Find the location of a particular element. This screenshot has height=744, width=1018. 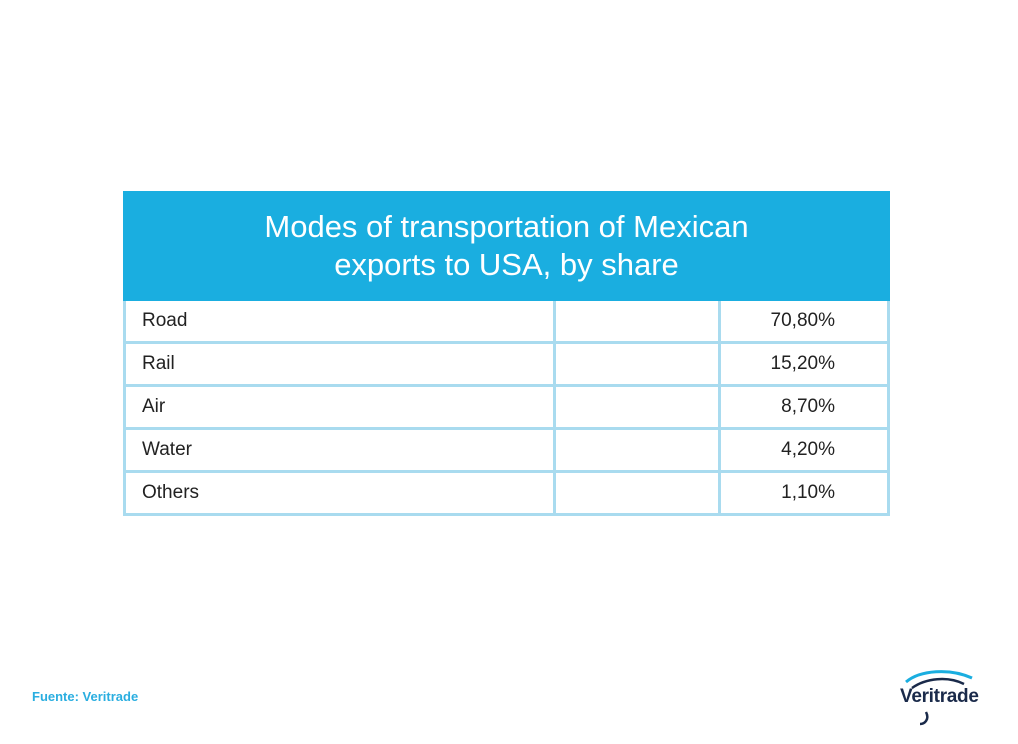

table-row: Rail 15,20% is located at coordinates (506, 365).